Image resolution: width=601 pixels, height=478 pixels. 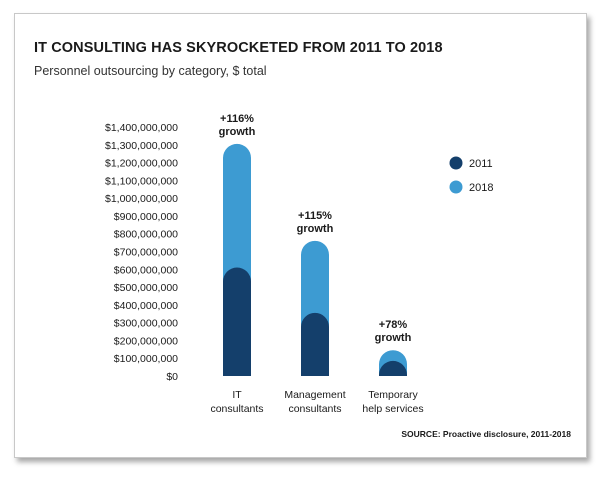 What do you see at coordinates (146, 253) in the screenshot?
I see `y-tick-label: $700,000,000` at bounding box center [146, 253].